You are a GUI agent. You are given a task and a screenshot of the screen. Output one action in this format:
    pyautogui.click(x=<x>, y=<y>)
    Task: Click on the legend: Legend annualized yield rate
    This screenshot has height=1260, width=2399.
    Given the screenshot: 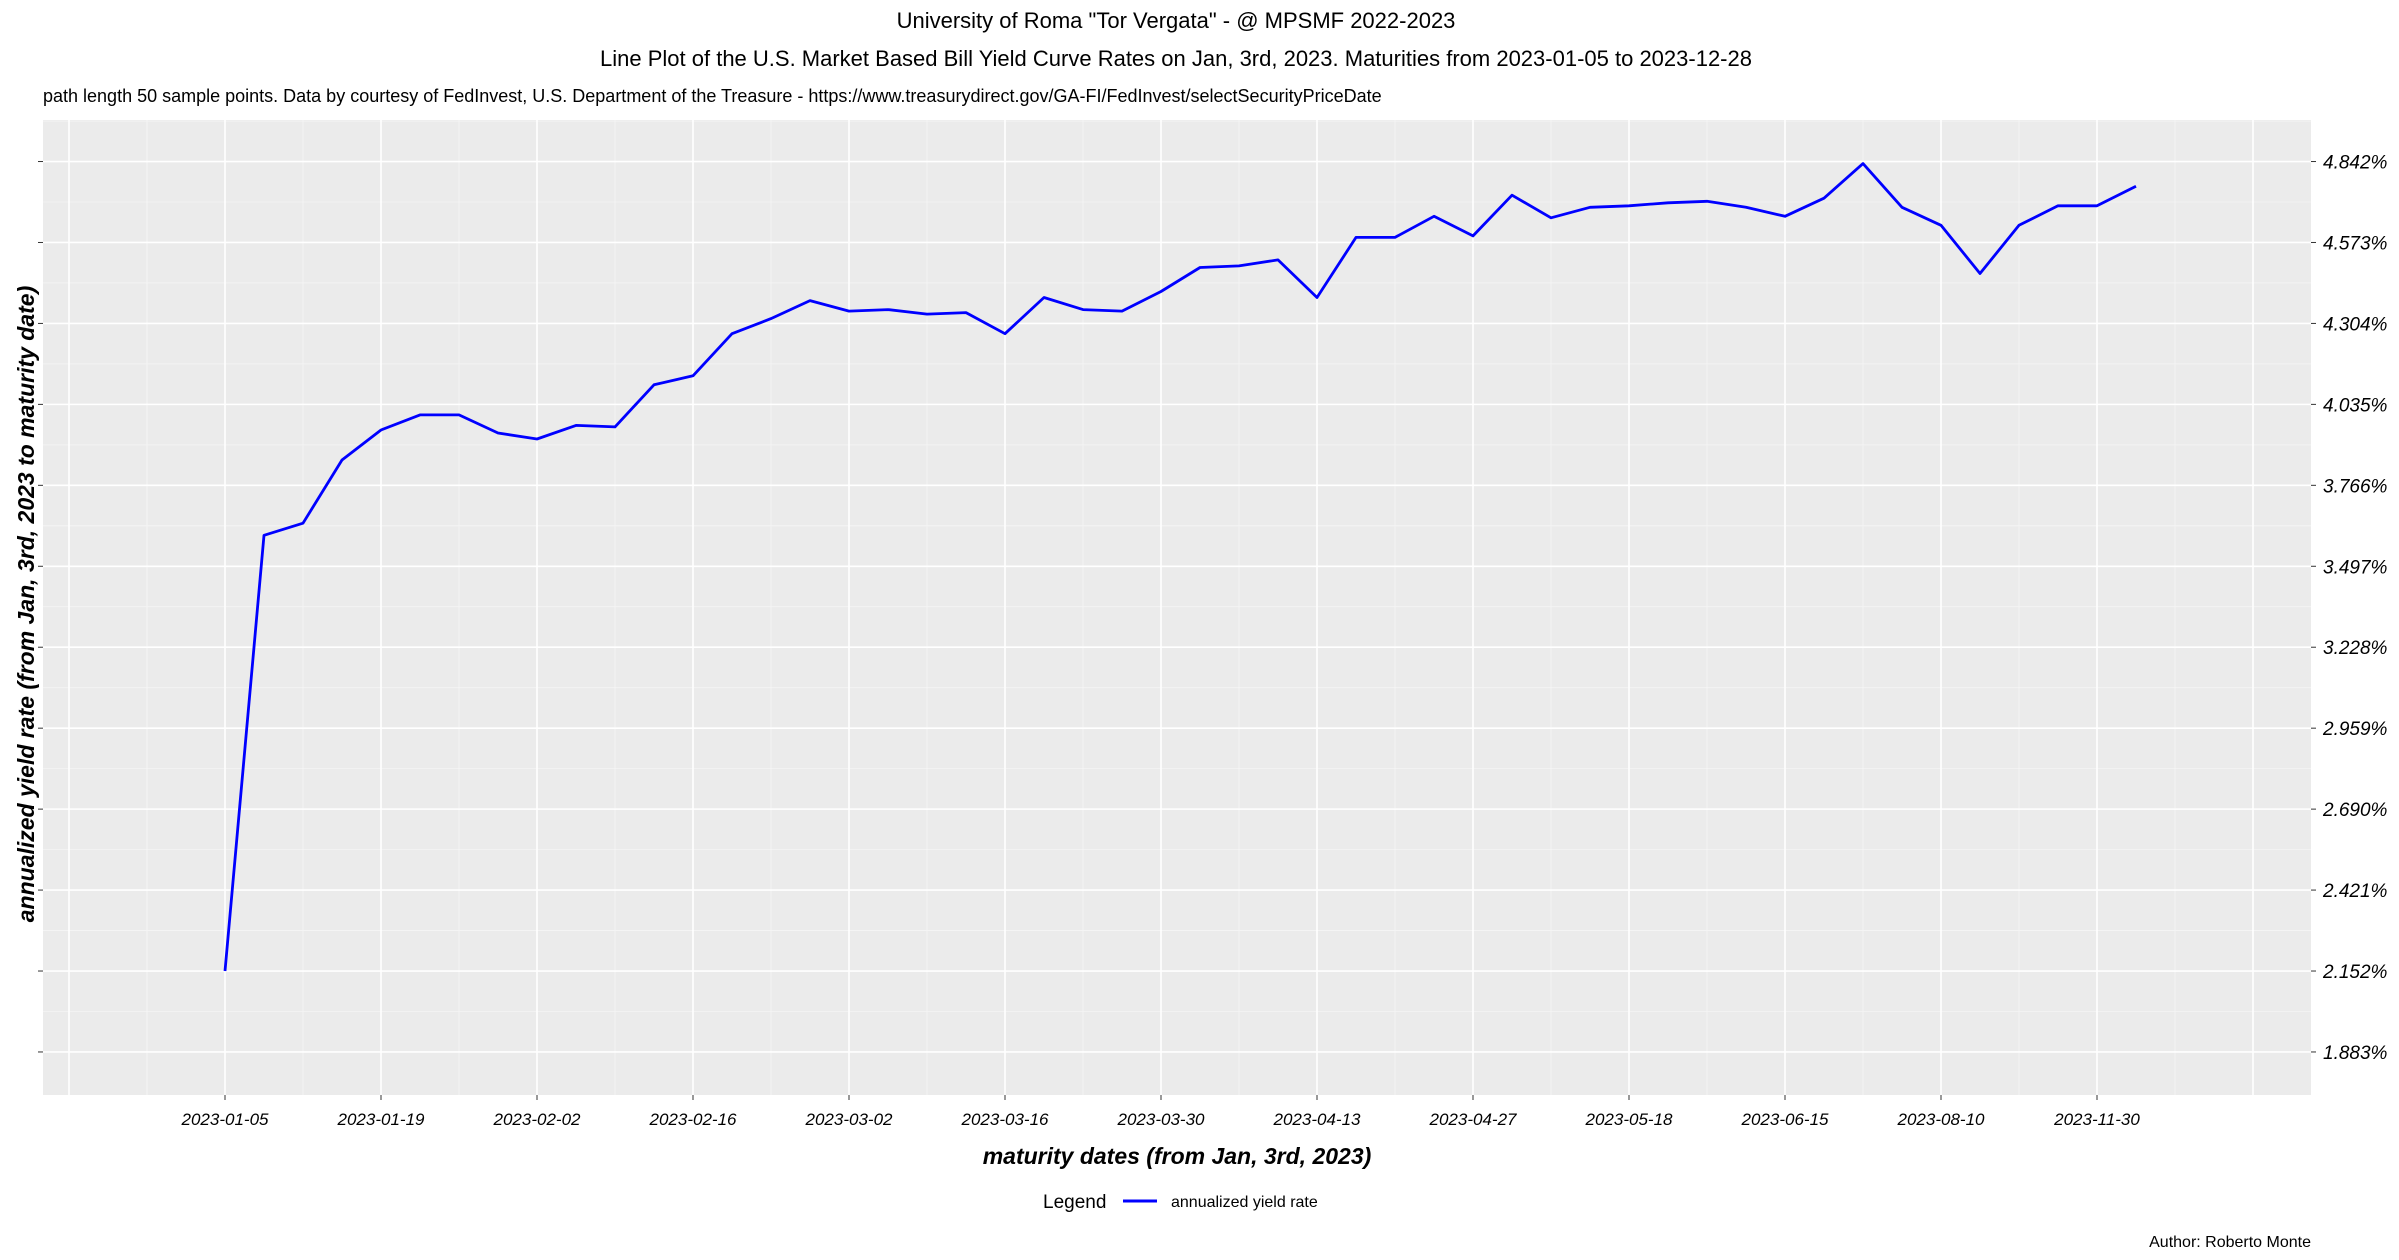 What is the action you would take?
    pyautogui.click(x=1180, y=1202)
    